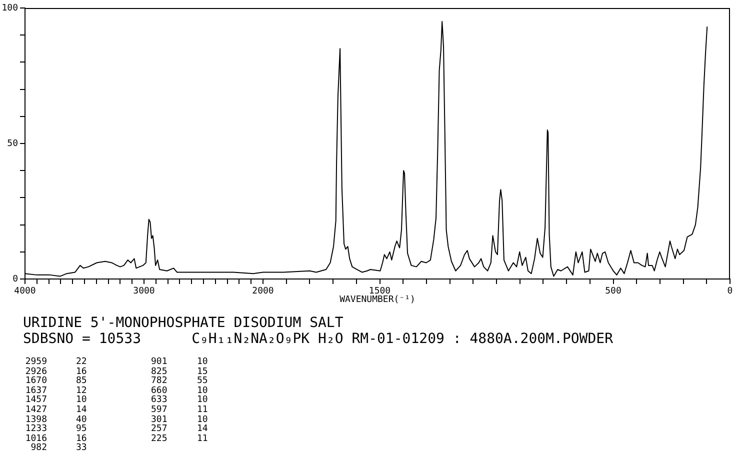  I want to click on x-axis-title: WAVENUMBER(⁻¹), so click(378, 300).